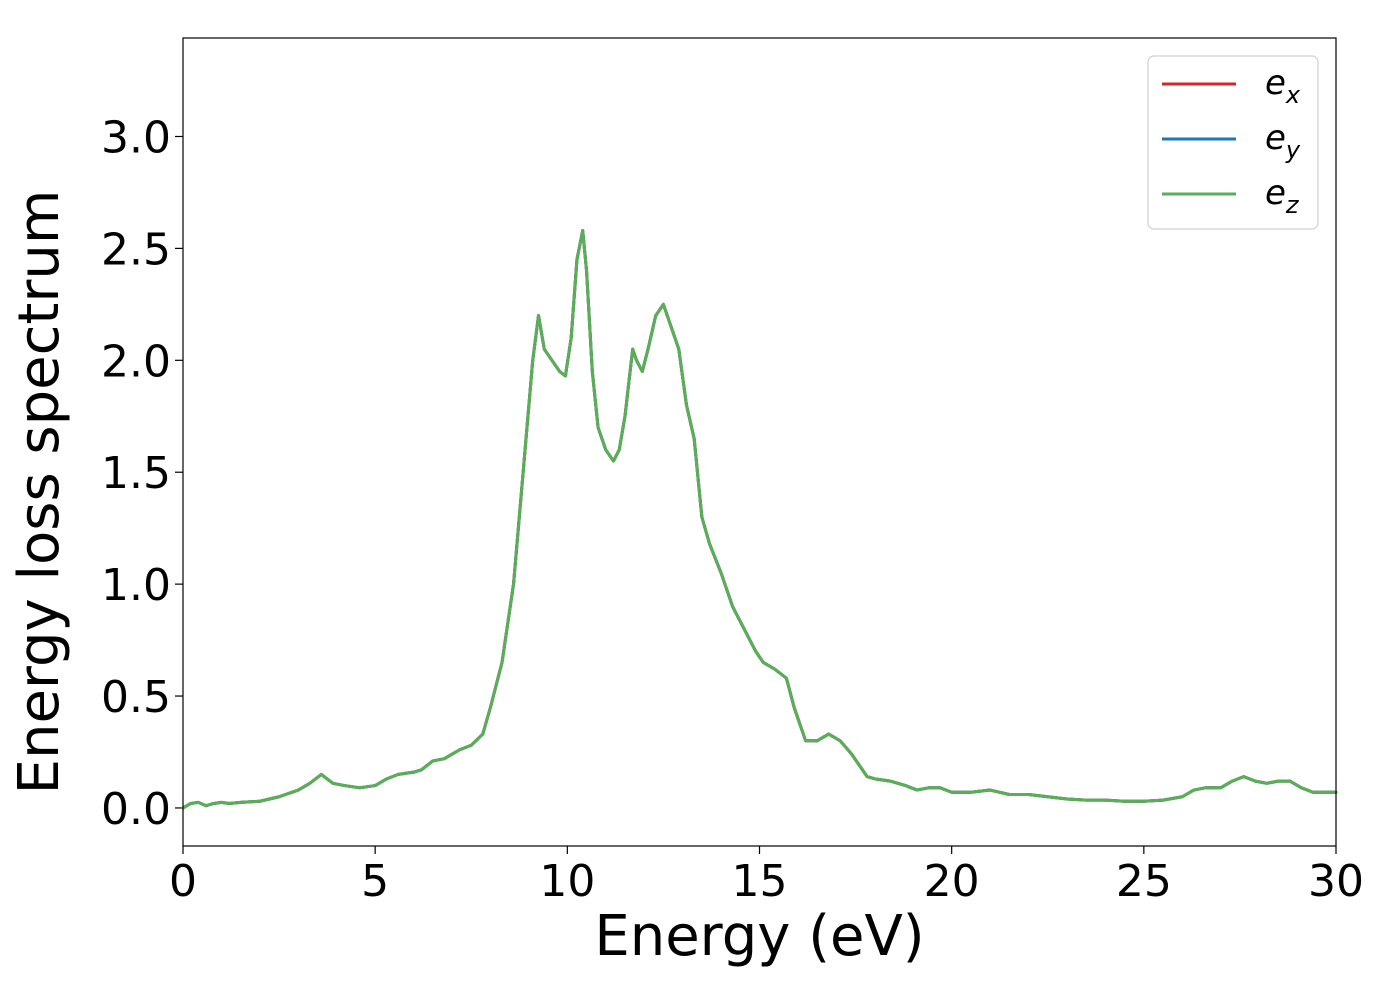 Image resolution: width=1400 pixels, height=1000 pixels. What do you see at coordinates (136, 809) in the screenshot?
I see `y-tick-label: 0.0` at bounding box center [136, 809].